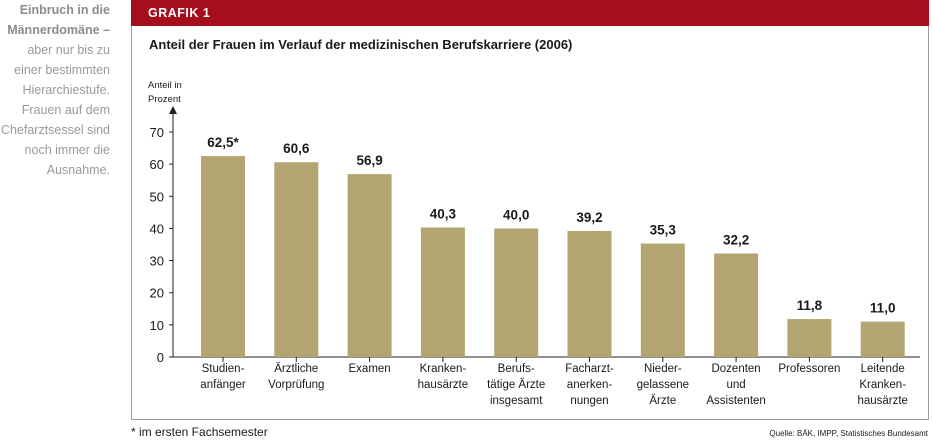 This screenshot has width=932, height=440. What do you see at coordinates (199, 432) in the screenshot?
I see `footnote: * im ersten Fachsemester` at bounding box center [199, 432].